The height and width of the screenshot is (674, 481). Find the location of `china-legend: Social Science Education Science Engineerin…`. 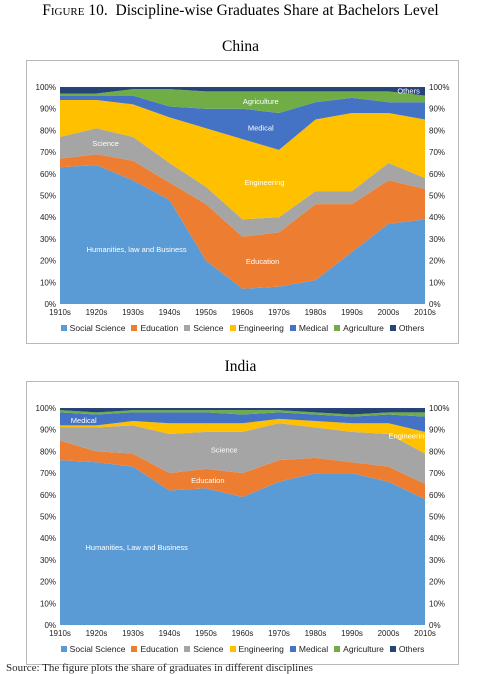

china-legend: Social Science Education Science Engineerin… is located at coordinates (242, 328).